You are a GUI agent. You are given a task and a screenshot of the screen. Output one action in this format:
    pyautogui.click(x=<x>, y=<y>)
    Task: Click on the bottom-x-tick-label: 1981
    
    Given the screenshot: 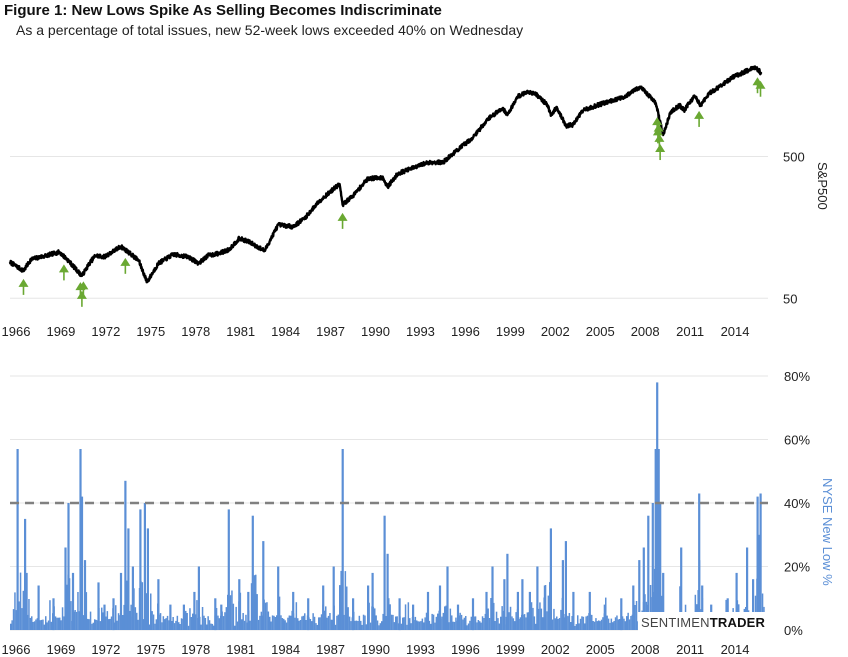 What is the action you would take?
    pyautogui.click(x=240, y=649)
    